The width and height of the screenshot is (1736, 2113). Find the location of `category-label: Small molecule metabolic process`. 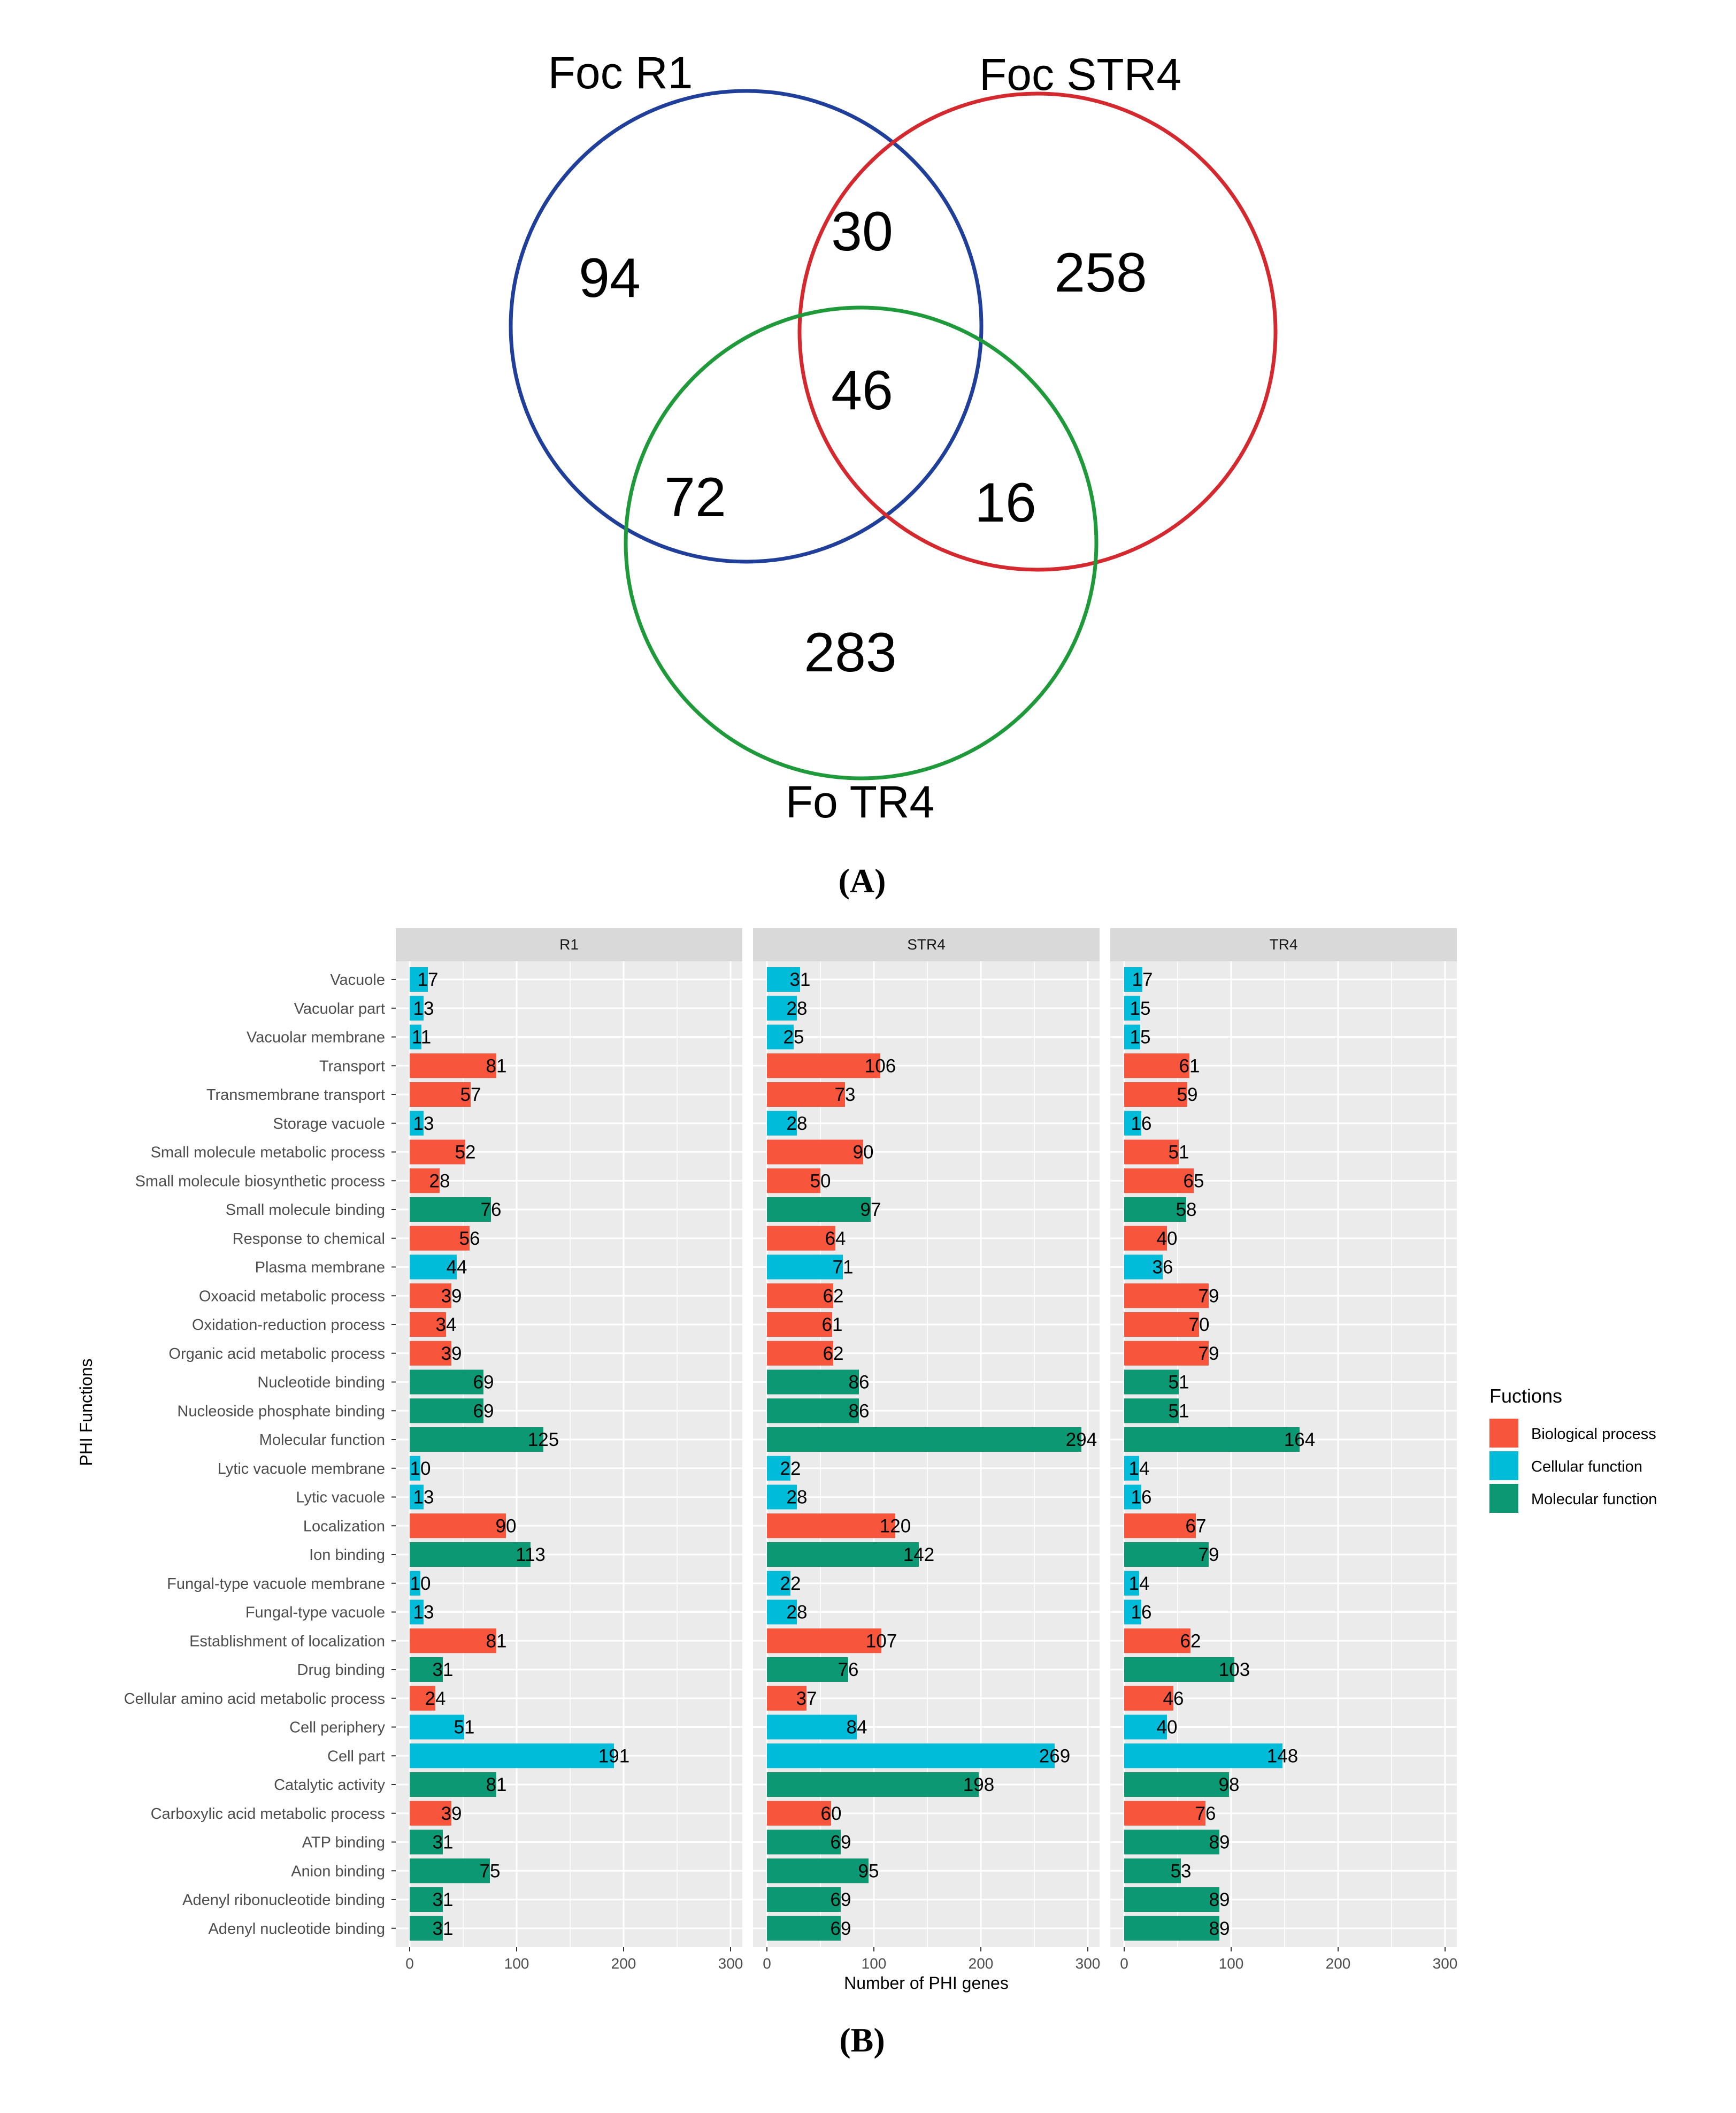

category-label: Small molecule metabolic process is located at coordinates (268, 1153).